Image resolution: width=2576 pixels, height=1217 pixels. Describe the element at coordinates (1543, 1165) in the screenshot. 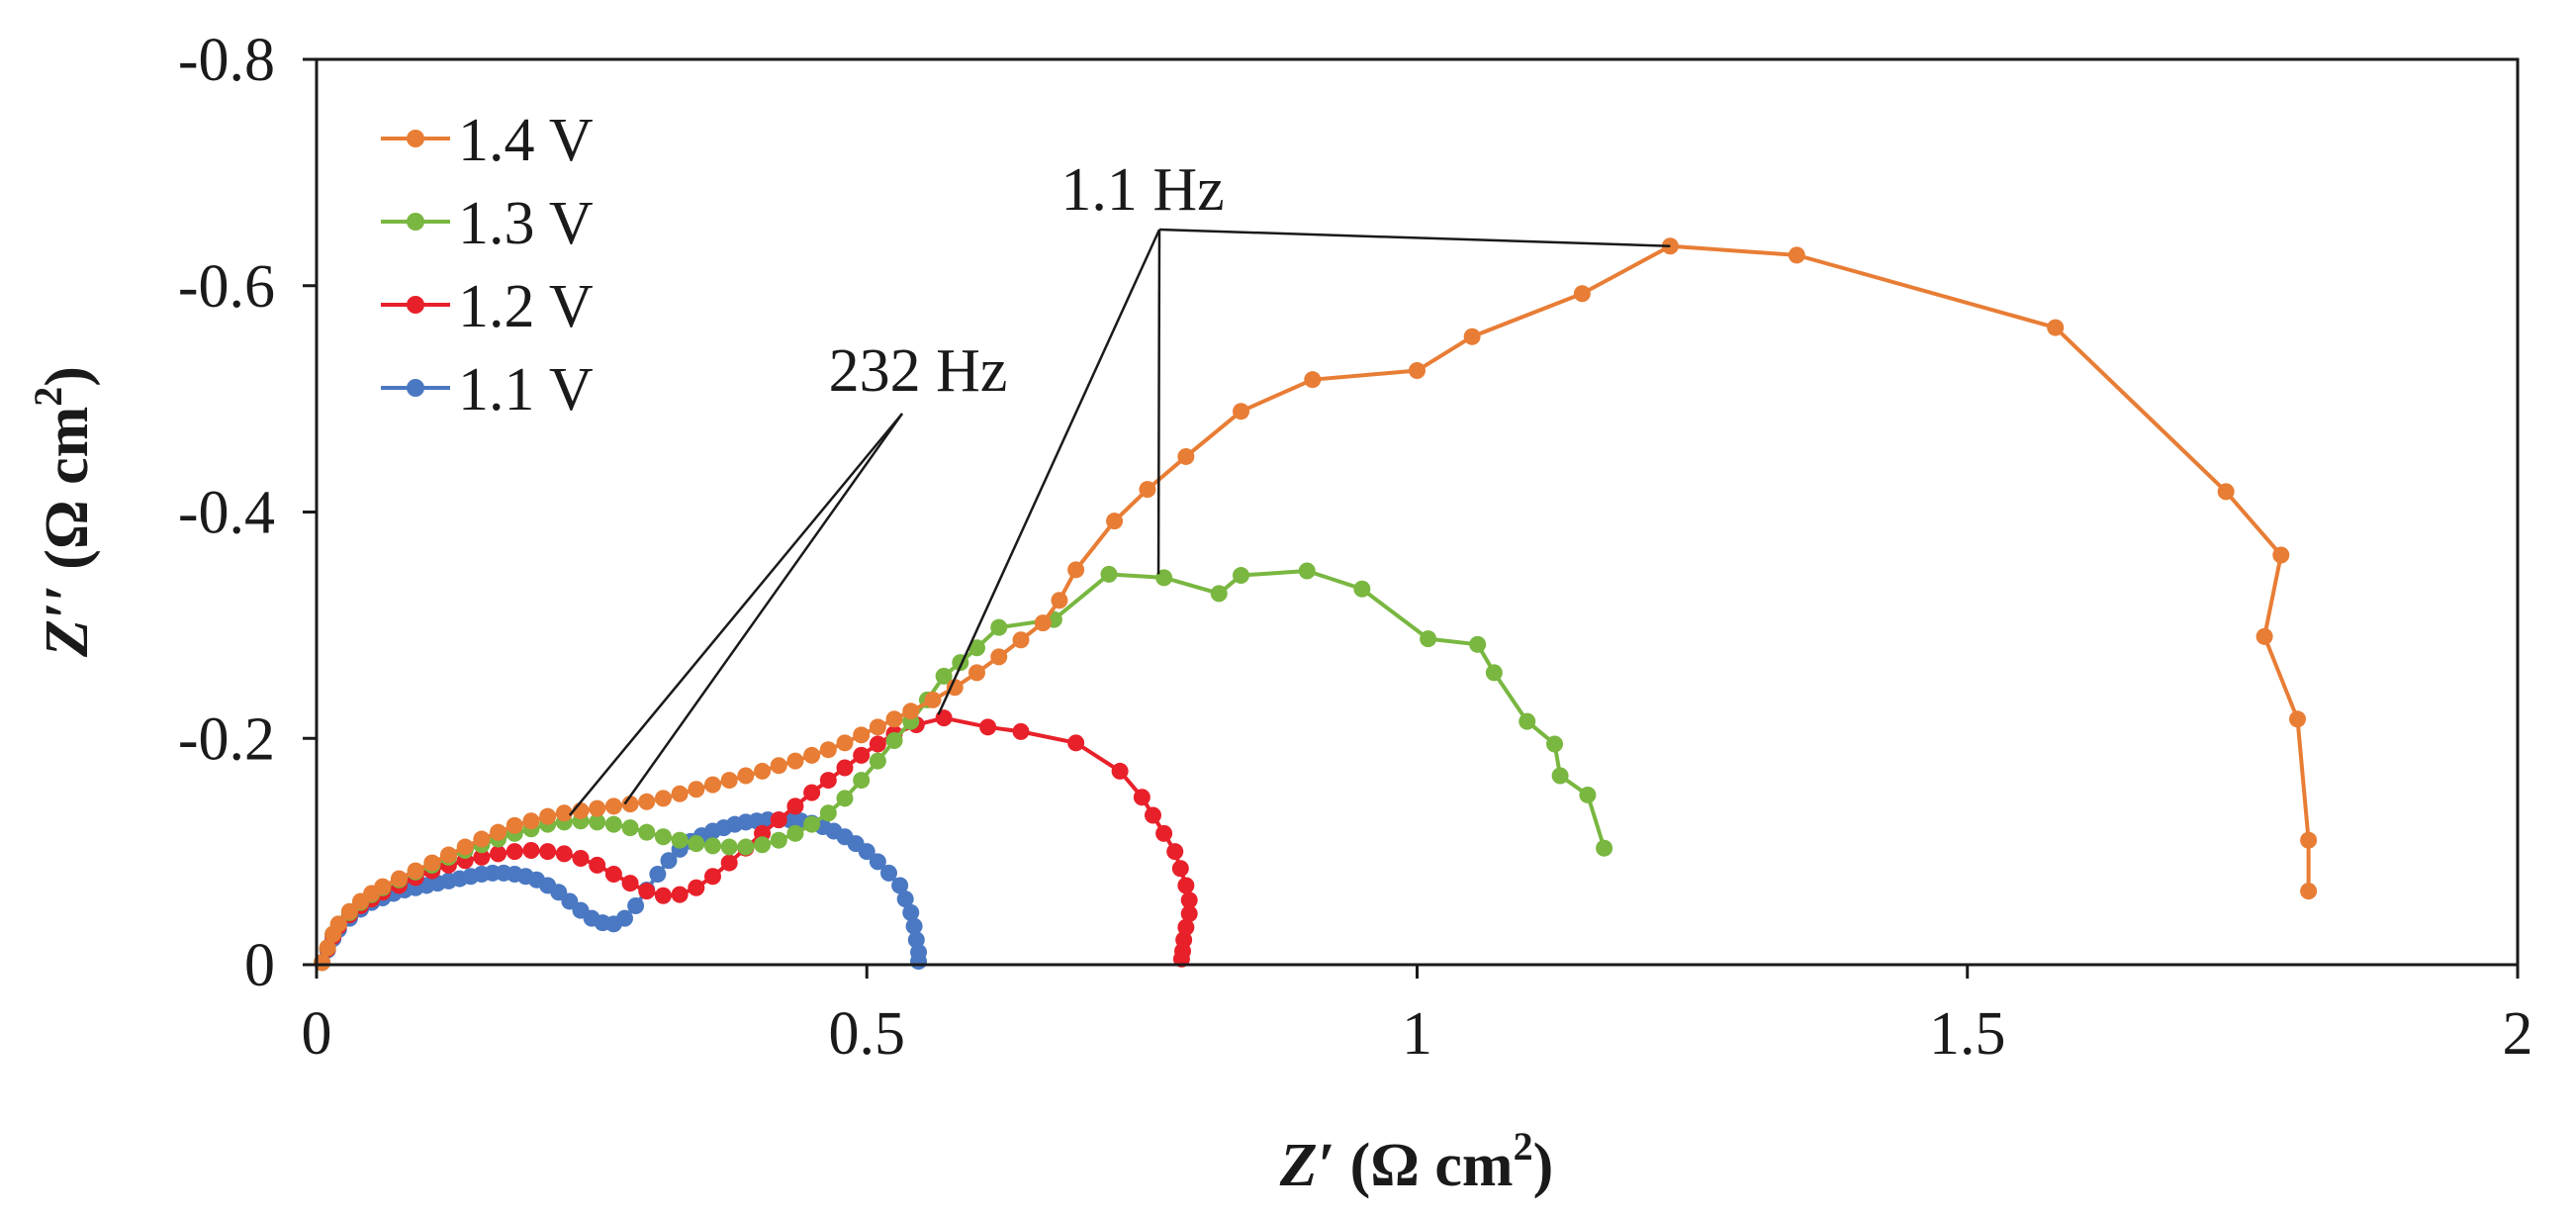

I see `x-axis-unit-close: )` at that location.